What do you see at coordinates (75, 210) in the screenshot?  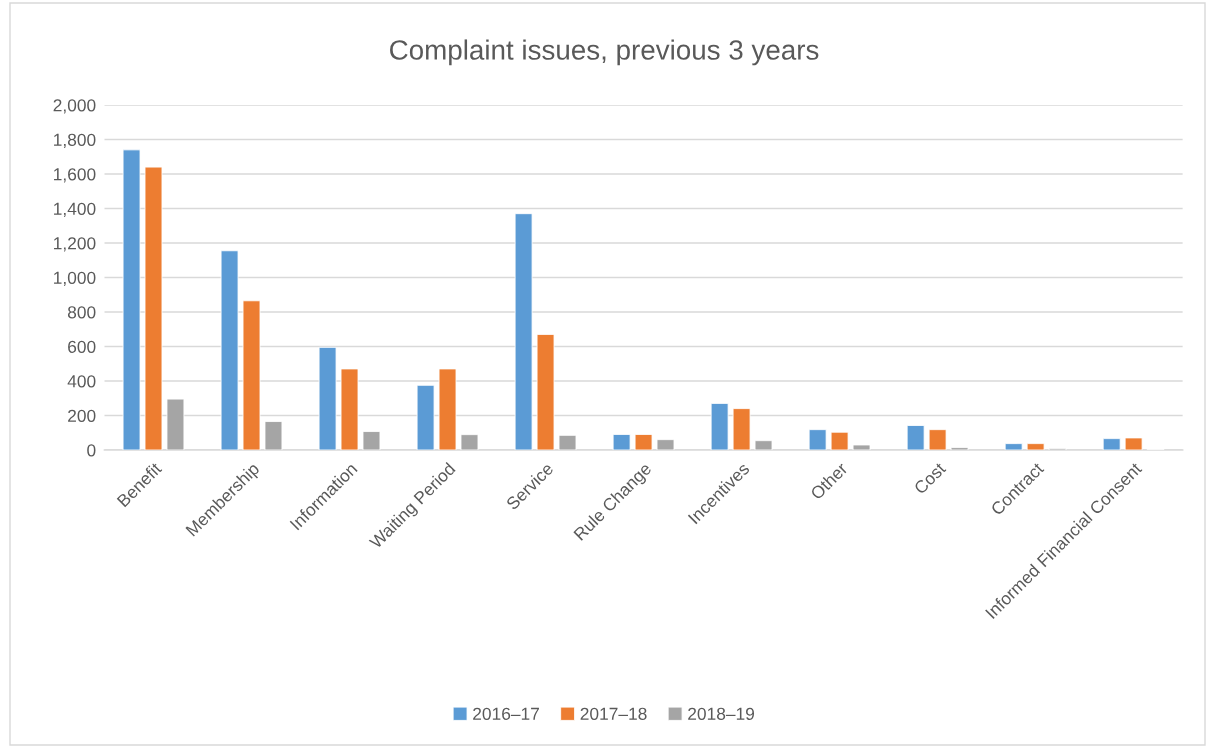 I see `y-tick-label: 1,400` at bounding box center [75, 210].